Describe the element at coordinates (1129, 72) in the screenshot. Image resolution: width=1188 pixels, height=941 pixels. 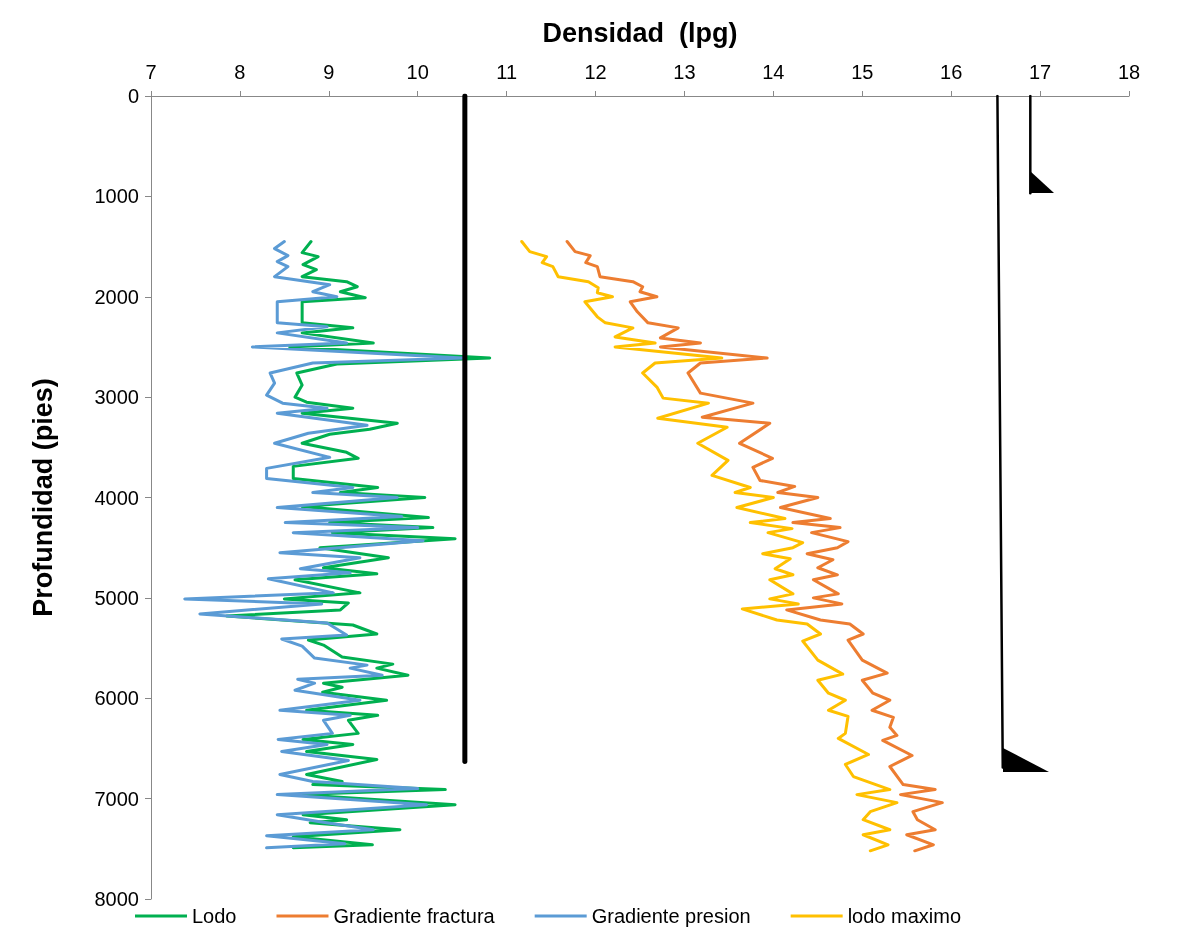
I see `x-tick-label: 18` at that location.